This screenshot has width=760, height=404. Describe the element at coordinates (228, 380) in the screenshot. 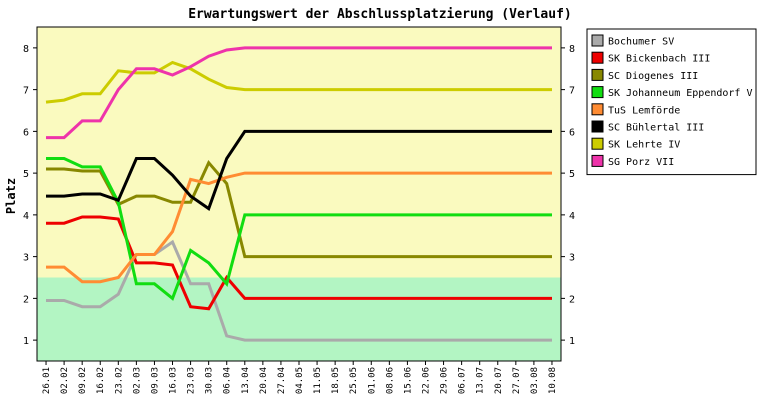

I see `x-tick-label: 06.04` at that location.